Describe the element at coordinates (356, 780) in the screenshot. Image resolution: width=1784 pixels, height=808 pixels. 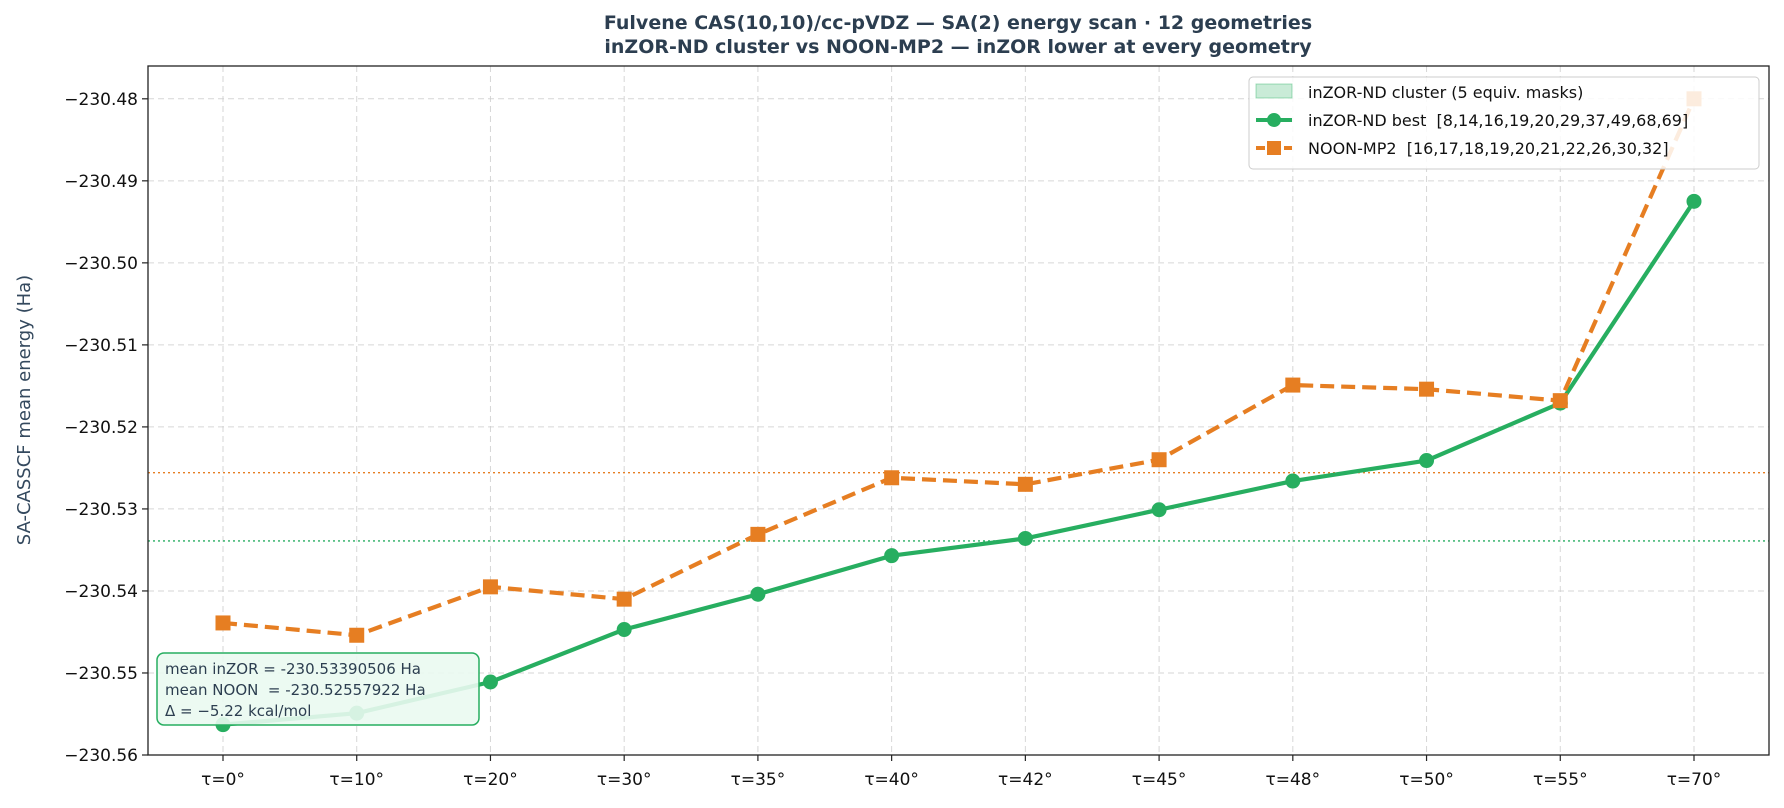
I see `x-tick-label: τ=10°` at that location.